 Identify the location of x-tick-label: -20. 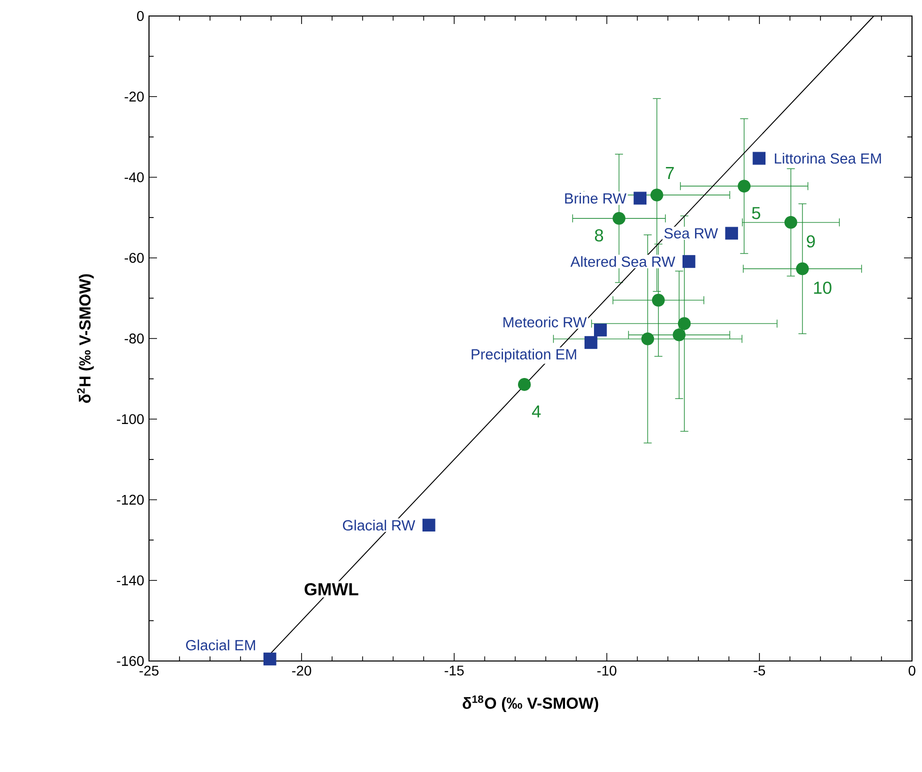
(302, 671).